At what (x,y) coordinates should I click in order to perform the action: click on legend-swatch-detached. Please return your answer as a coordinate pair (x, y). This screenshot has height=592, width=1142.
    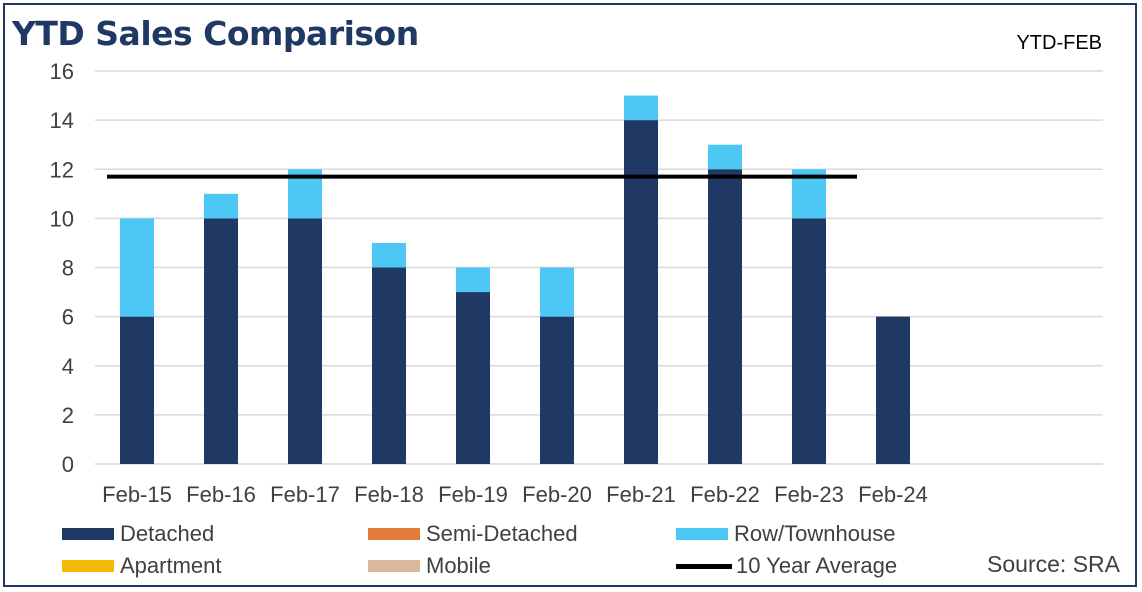
    Looking at the image, I should click on (88, 534).